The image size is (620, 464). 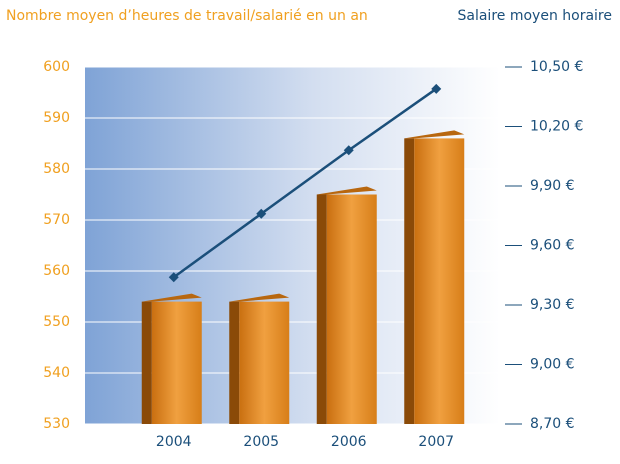 What do you see at coordinates (535, 16) in the screenshot?
I see `y2-axis-title: Salaire moyen horaire` at bounding box center [535, 16].